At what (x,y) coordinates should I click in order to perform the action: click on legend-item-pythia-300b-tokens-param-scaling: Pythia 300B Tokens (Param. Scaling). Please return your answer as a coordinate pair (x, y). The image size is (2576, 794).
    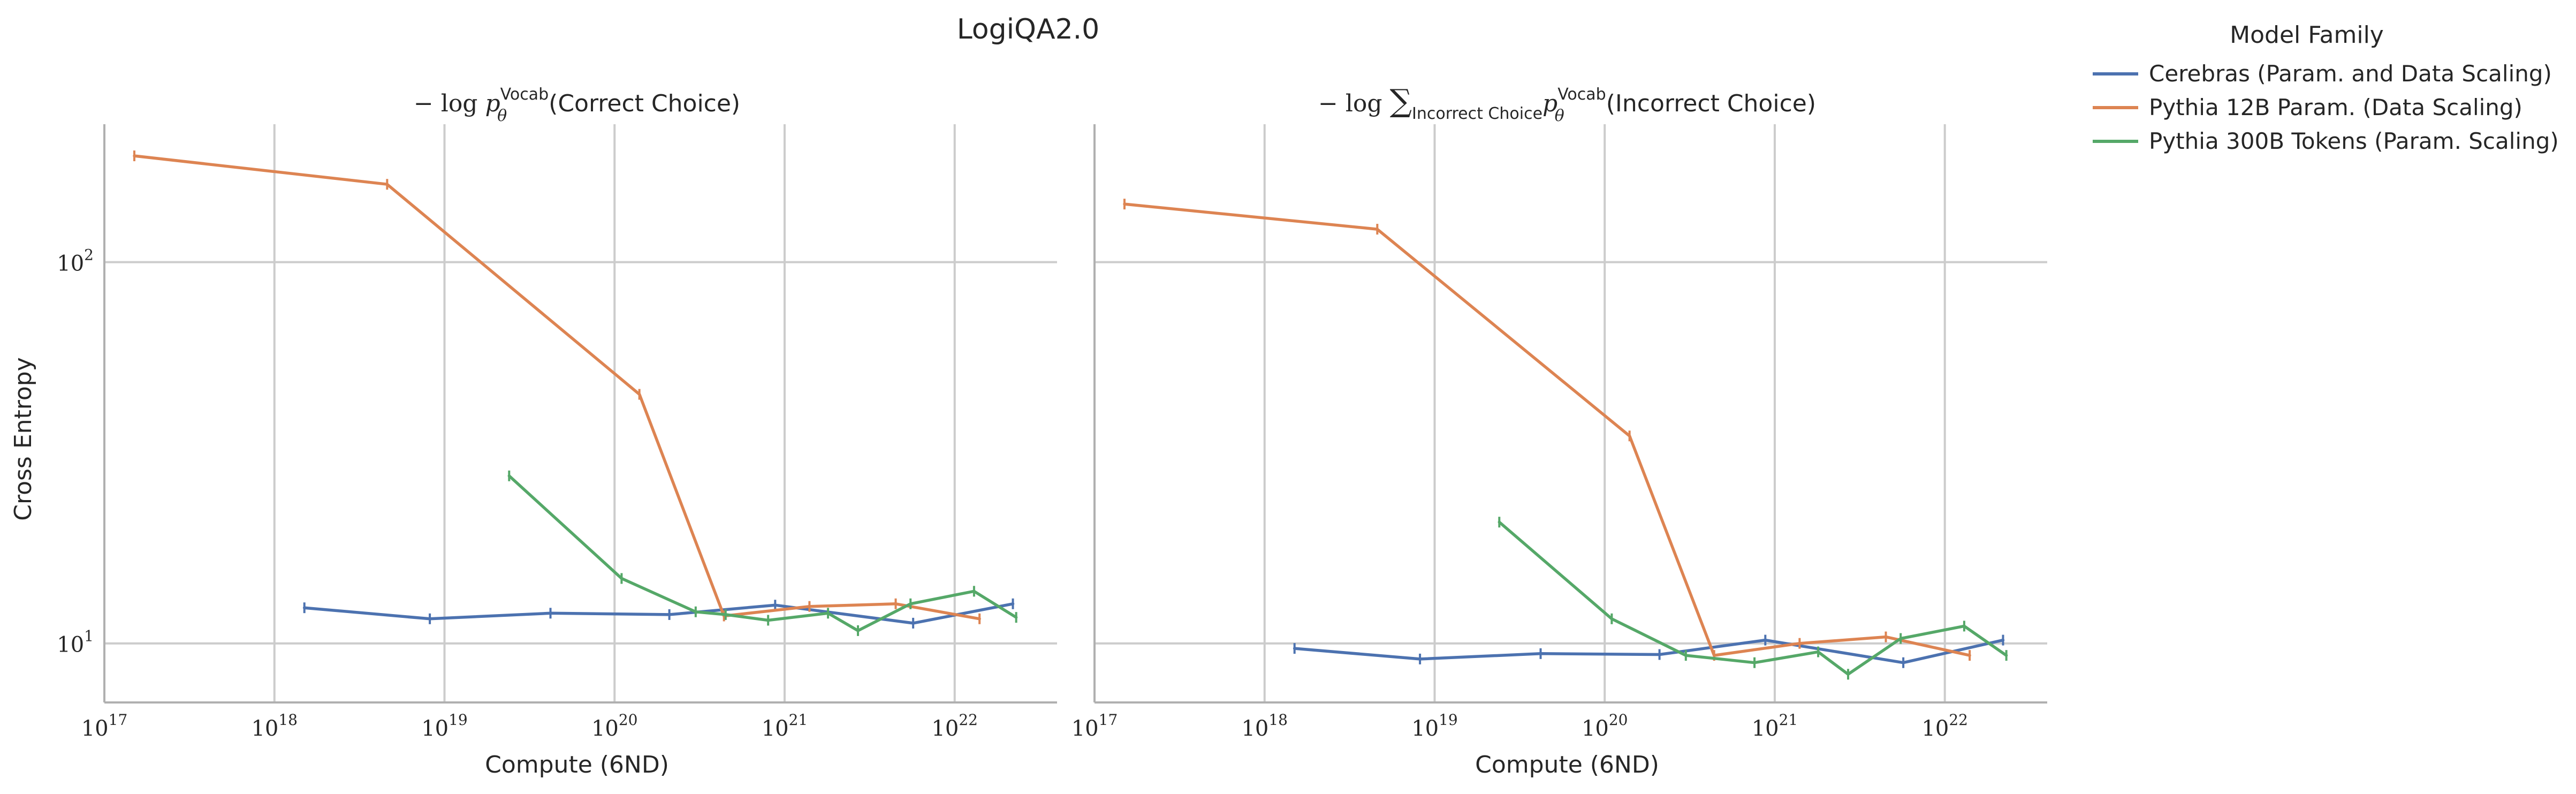
    Looking at the image, I should click on (2326, 141).